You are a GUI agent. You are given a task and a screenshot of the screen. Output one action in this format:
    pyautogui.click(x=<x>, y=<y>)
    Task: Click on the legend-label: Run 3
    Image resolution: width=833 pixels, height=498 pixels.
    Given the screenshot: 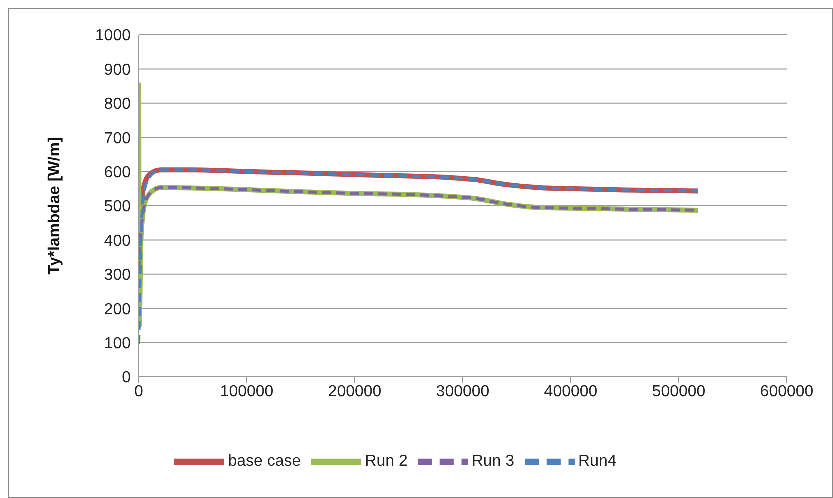 What is the action you would take?
    pyautogui.click(x=493, y=461)
    